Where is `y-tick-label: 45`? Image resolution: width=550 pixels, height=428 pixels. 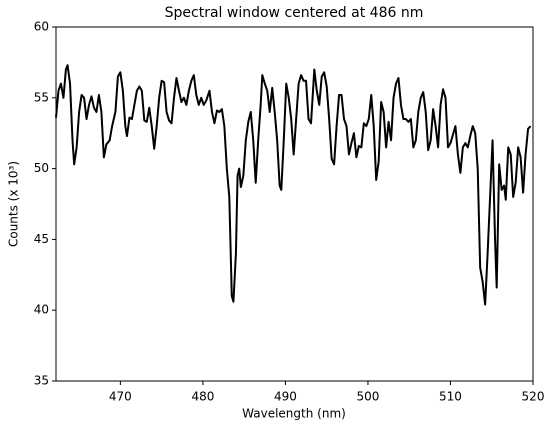 y-tick-label: 45 is located at coordinates (41, 239).